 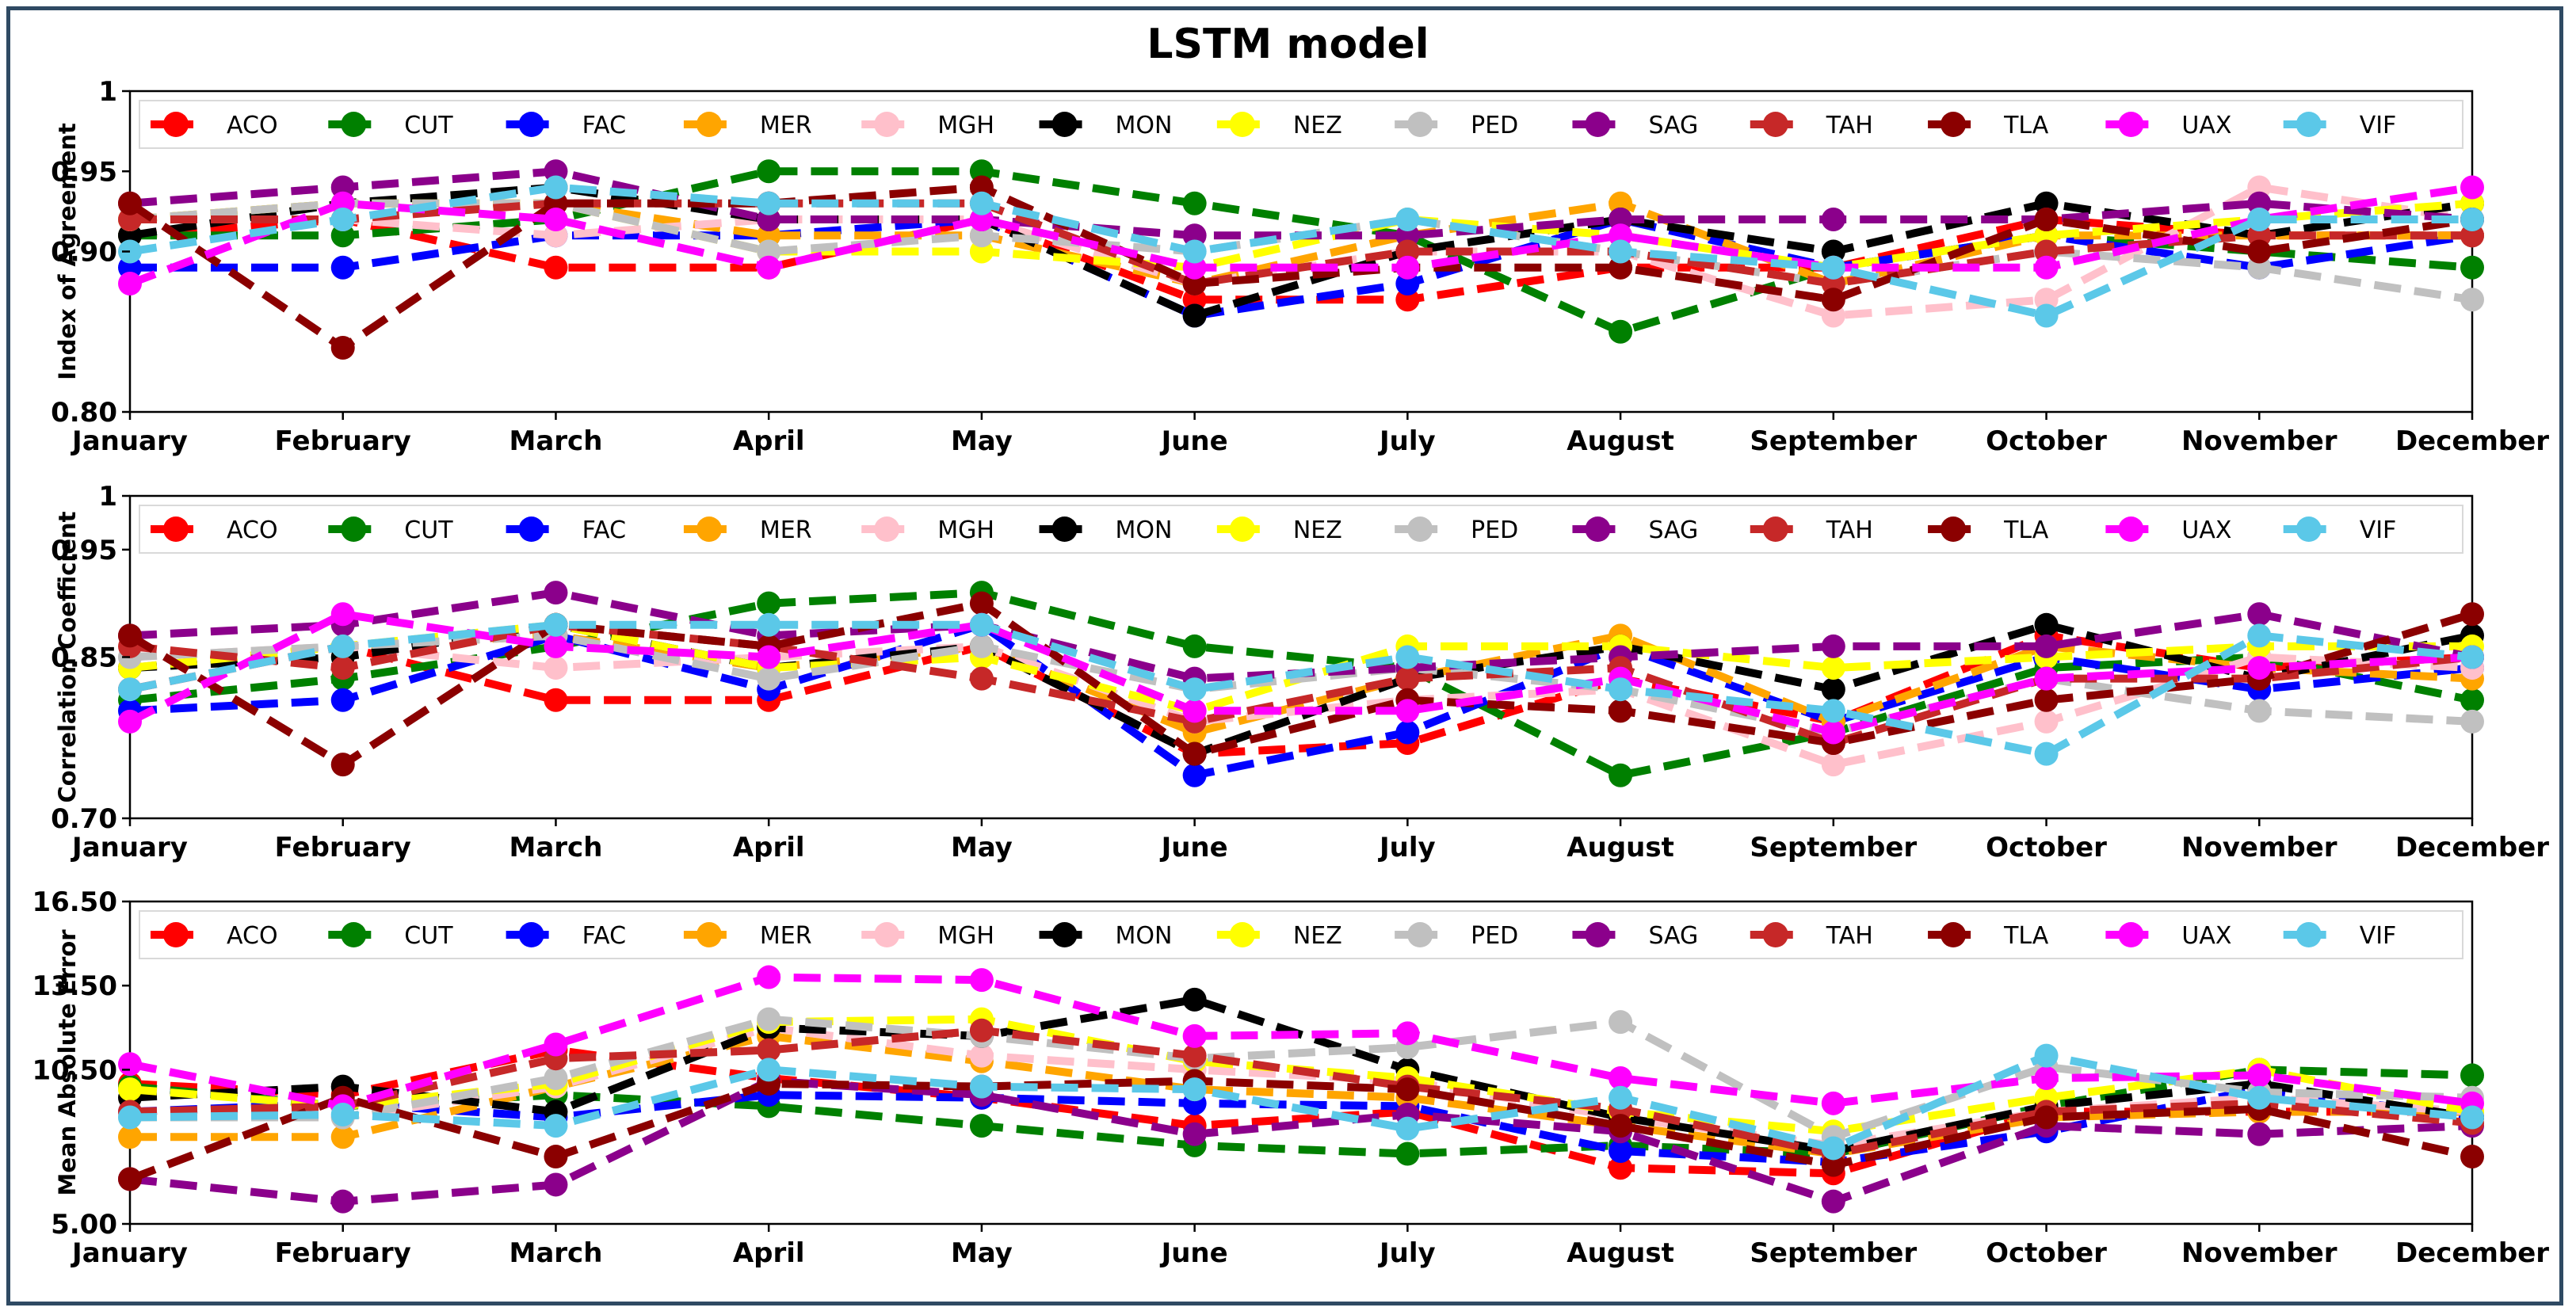 What do you see at coordinates (84, 658) in the screenshot?
I see `y-tick-label: 0.85` at bounding box center [84, 658].